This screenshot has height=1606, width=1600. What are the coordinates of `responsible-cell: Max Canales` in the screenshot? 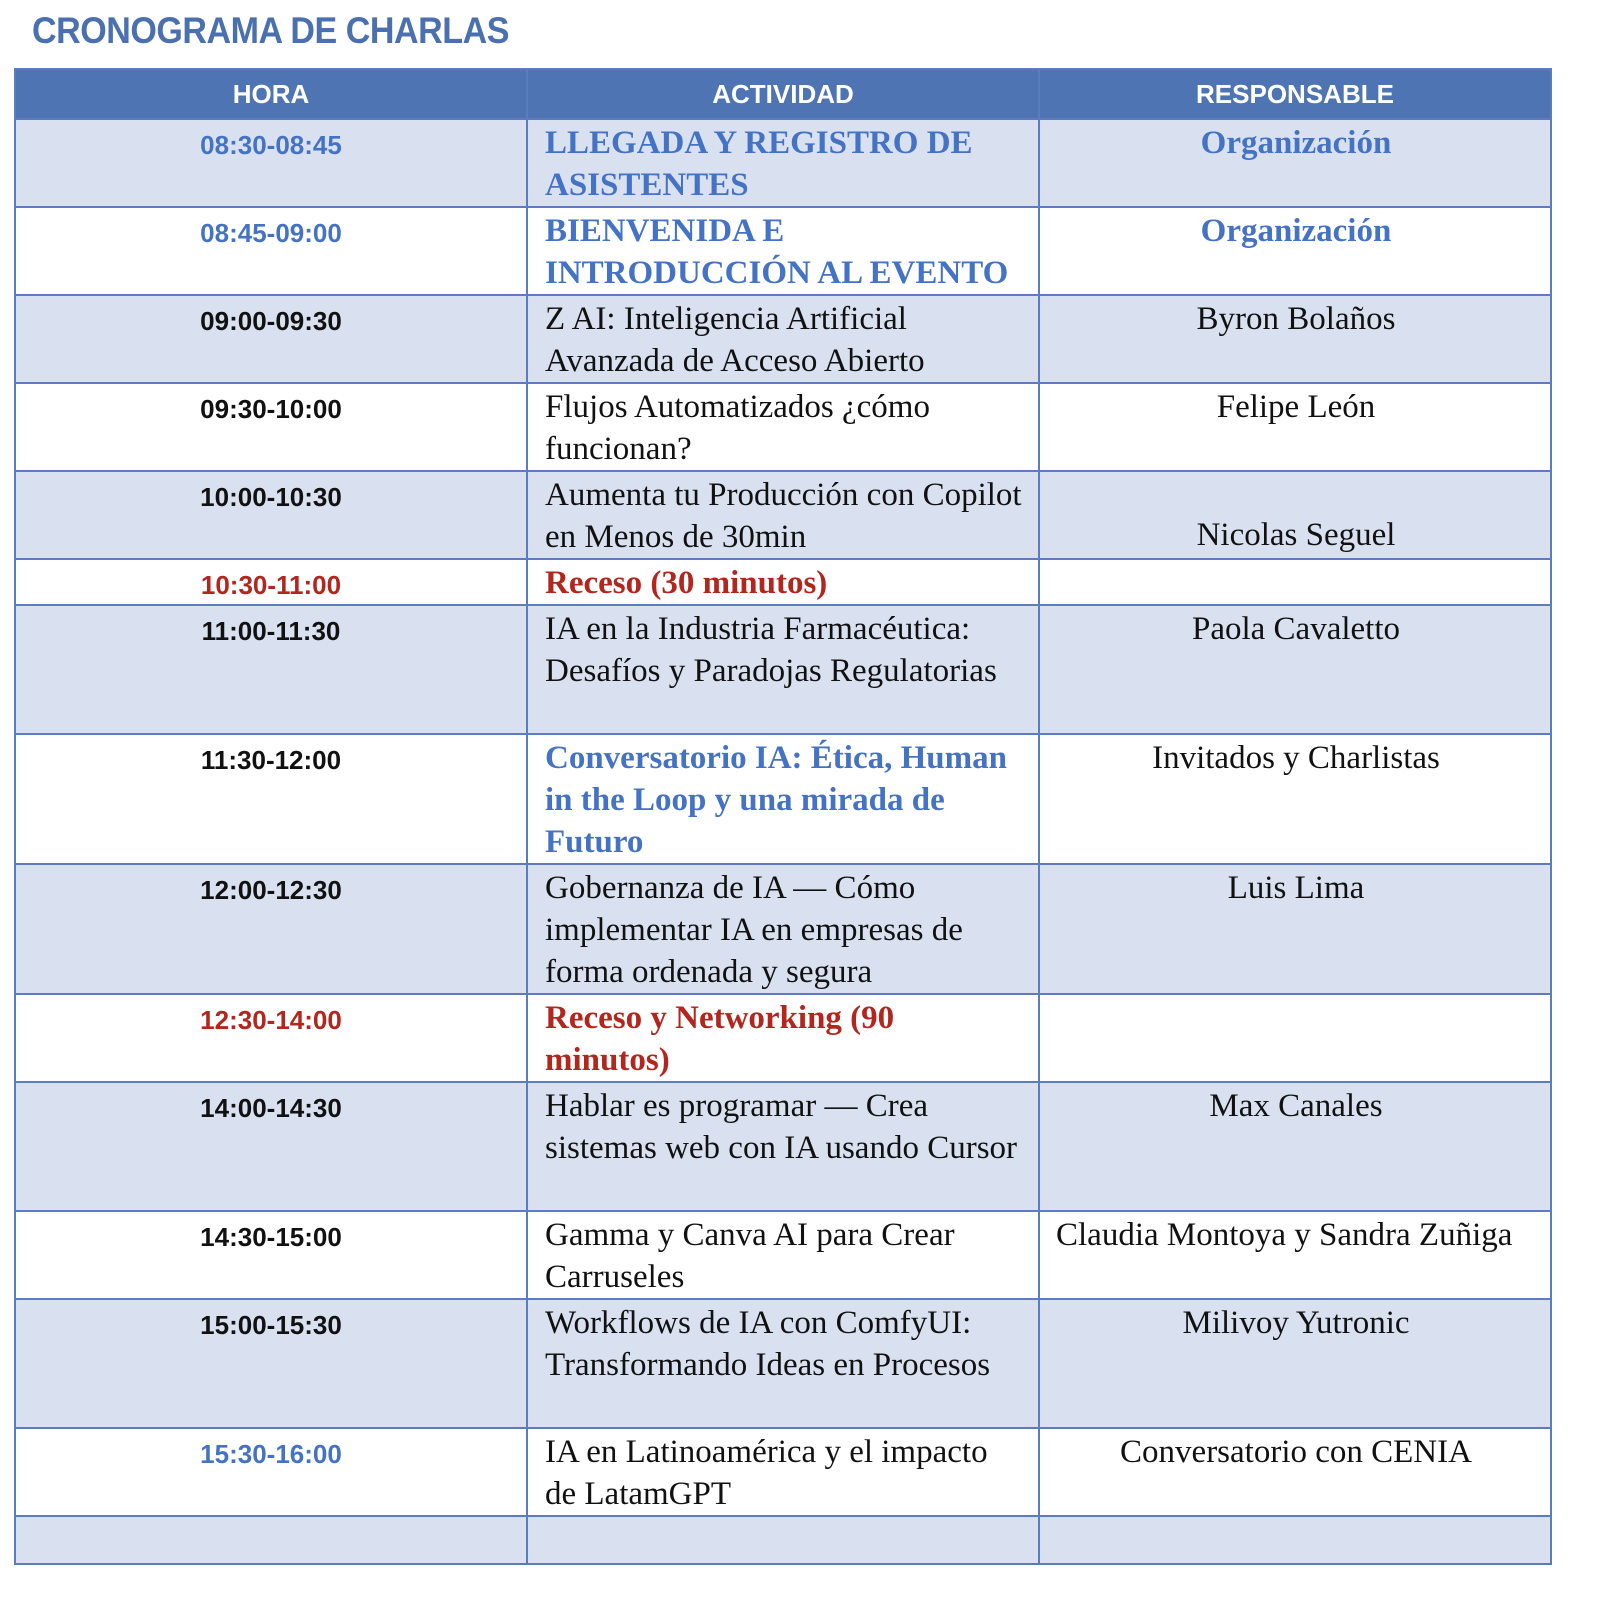 It's located at (1295, 1146).